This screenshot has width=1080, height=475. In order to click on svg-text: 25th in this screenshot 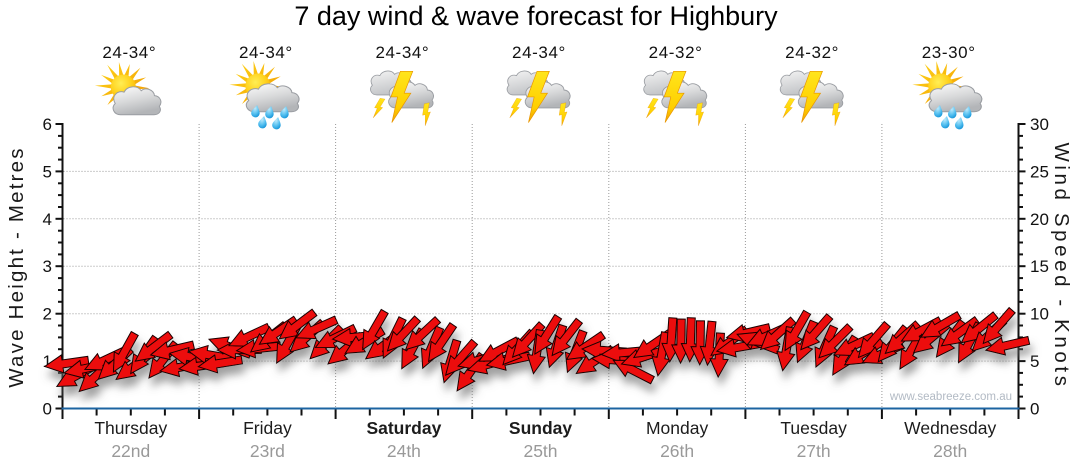, I will do `click(540, 451)`.